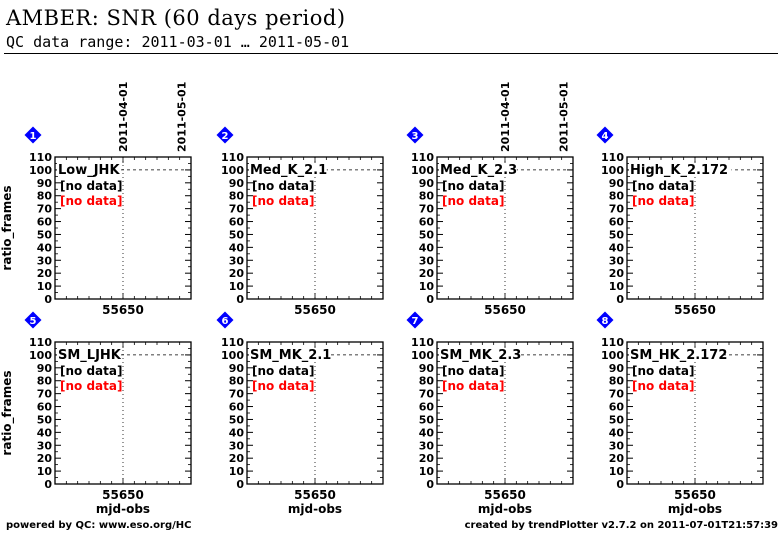 This screenshot has width=782, height=542. Describe the element at coordinates (33, 136) in the screenshot. I see `panel-number: 1` at that location.